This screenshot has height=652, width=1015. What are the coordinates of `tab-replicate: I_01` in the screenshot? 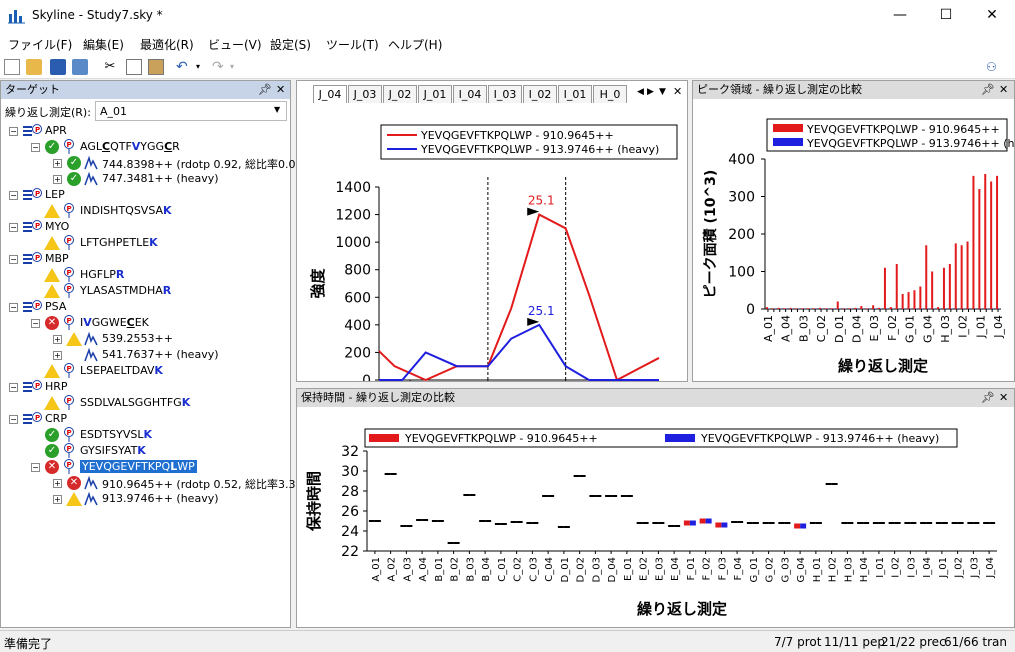 It's located at (575, 94).